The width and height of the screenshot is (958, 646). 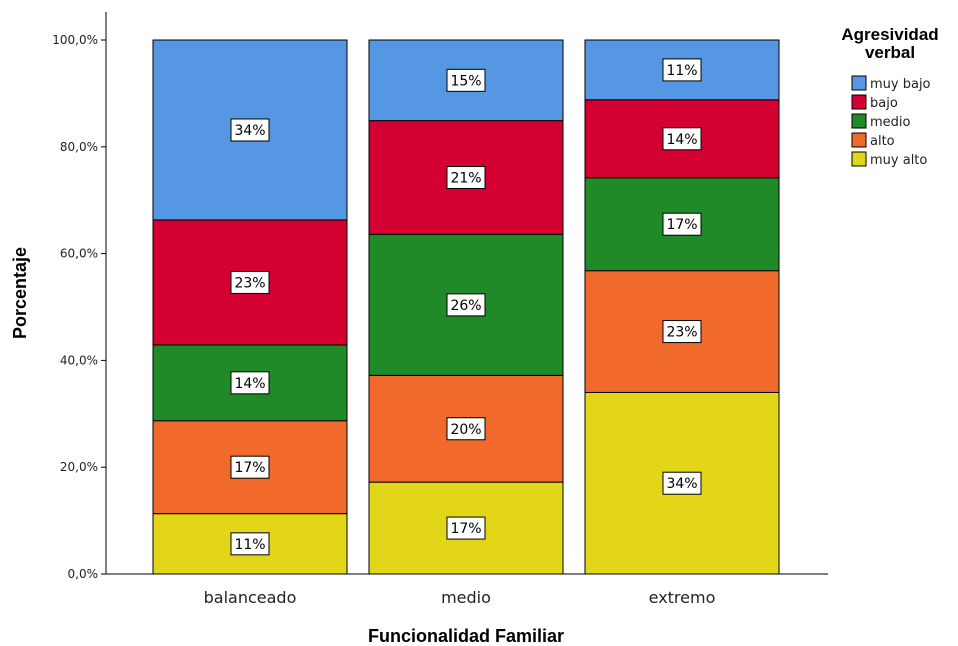 I want to click on x-axis-title: Funcionalidad Familiar, so click(x=466, y=636).